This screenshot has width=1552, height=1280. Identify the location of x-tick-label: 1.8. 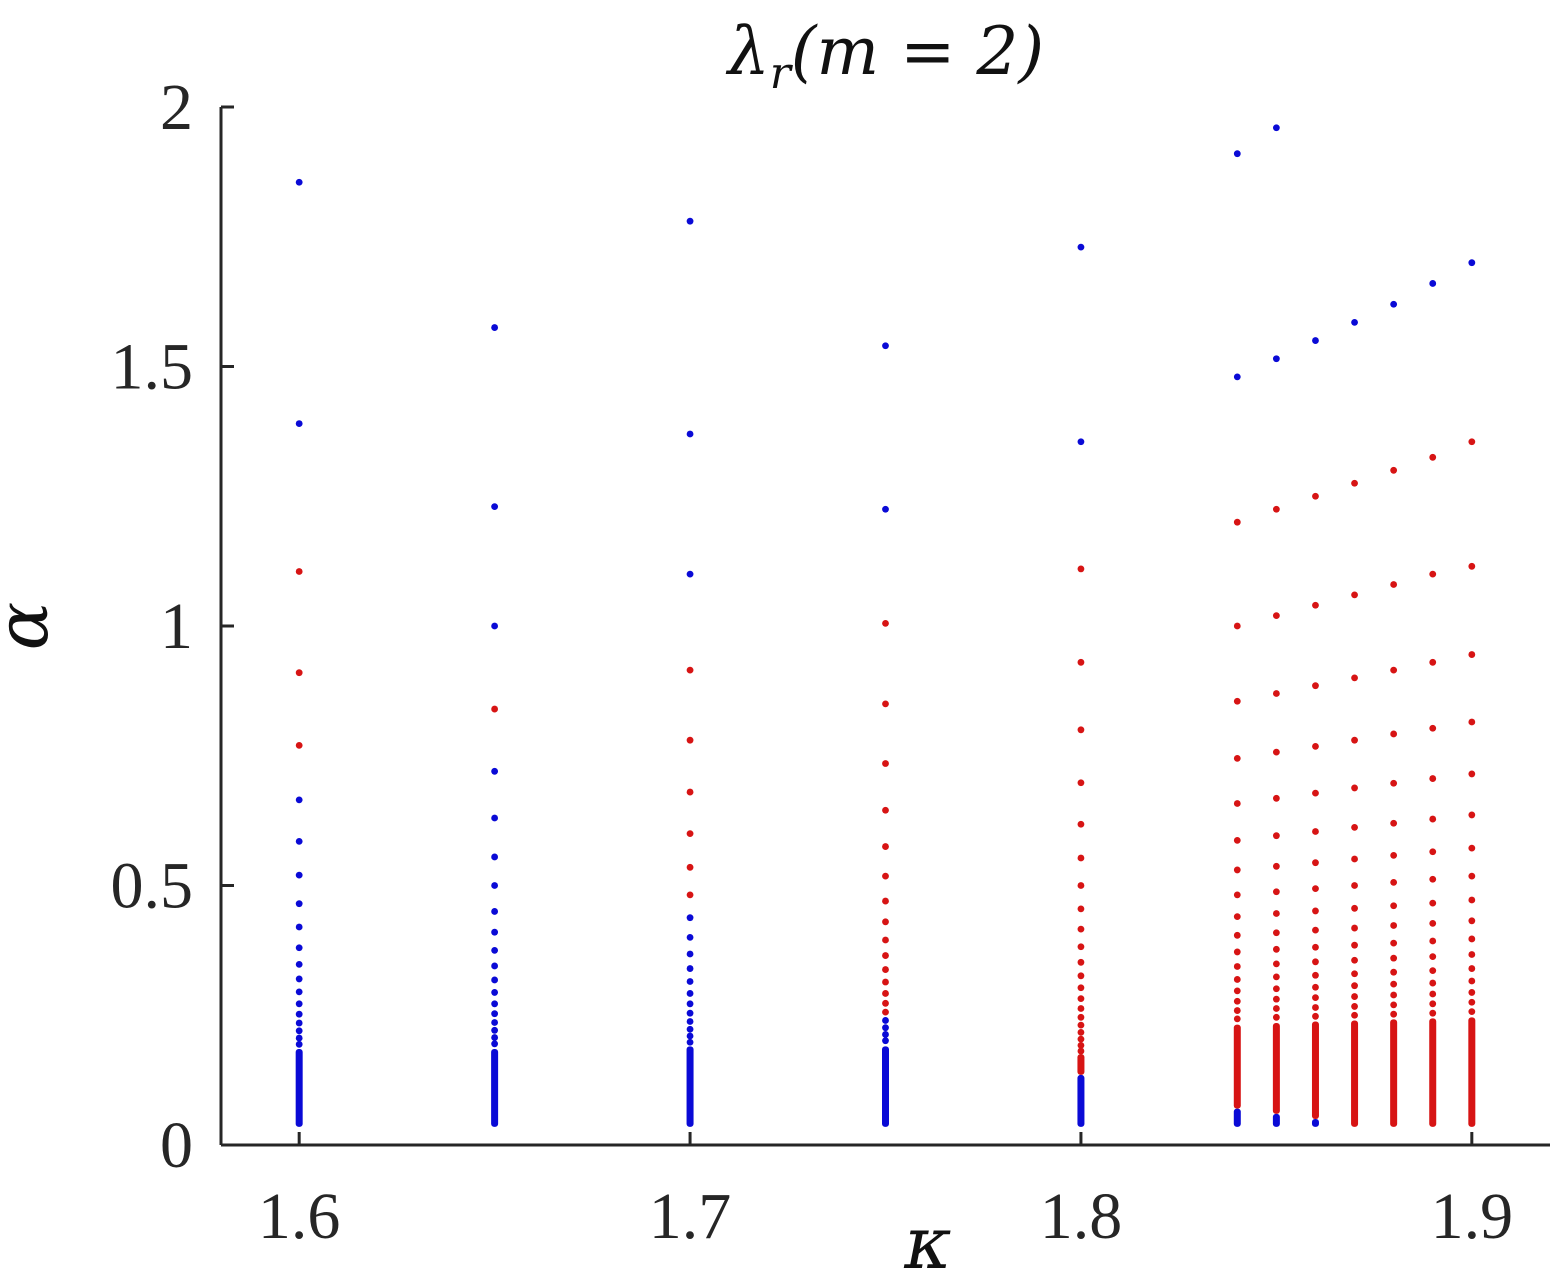
(1081, 1216).